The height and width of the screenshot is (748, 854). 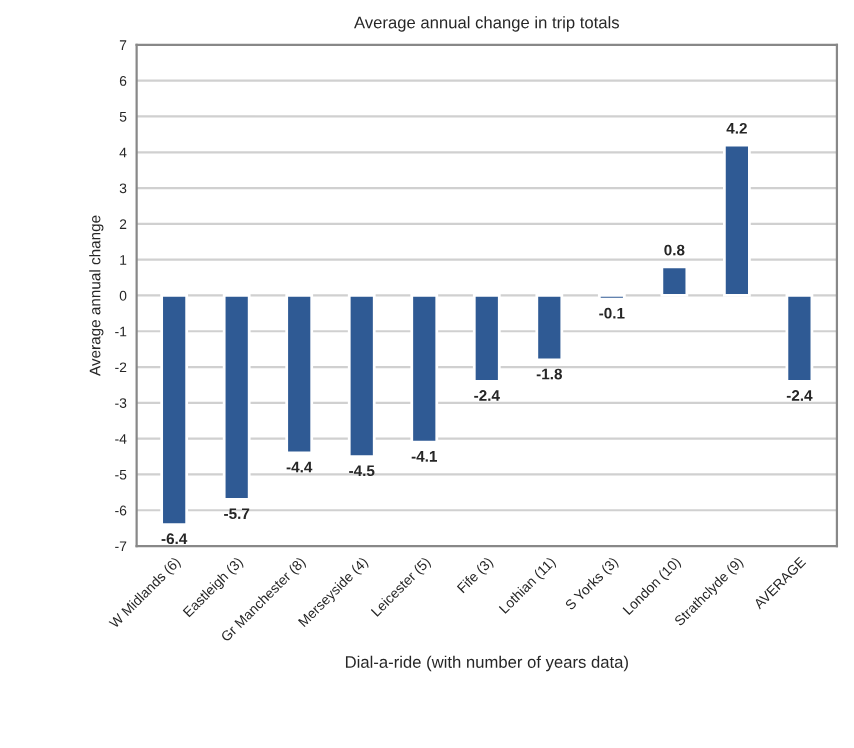 I want to click on chart-title: Average annual change in trip totals, so click(x=486, y=24).